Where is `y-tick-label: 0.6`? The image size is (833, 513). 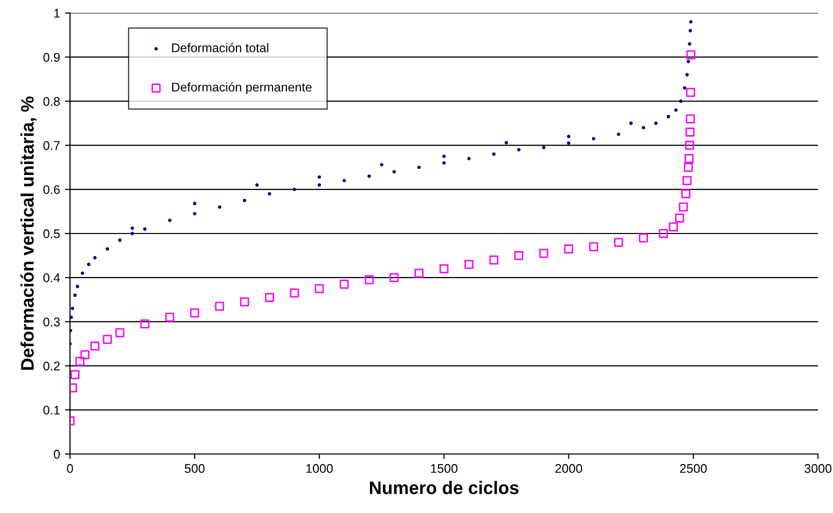 y-tick-label: 0.6 is located at coordinates (51, 189).